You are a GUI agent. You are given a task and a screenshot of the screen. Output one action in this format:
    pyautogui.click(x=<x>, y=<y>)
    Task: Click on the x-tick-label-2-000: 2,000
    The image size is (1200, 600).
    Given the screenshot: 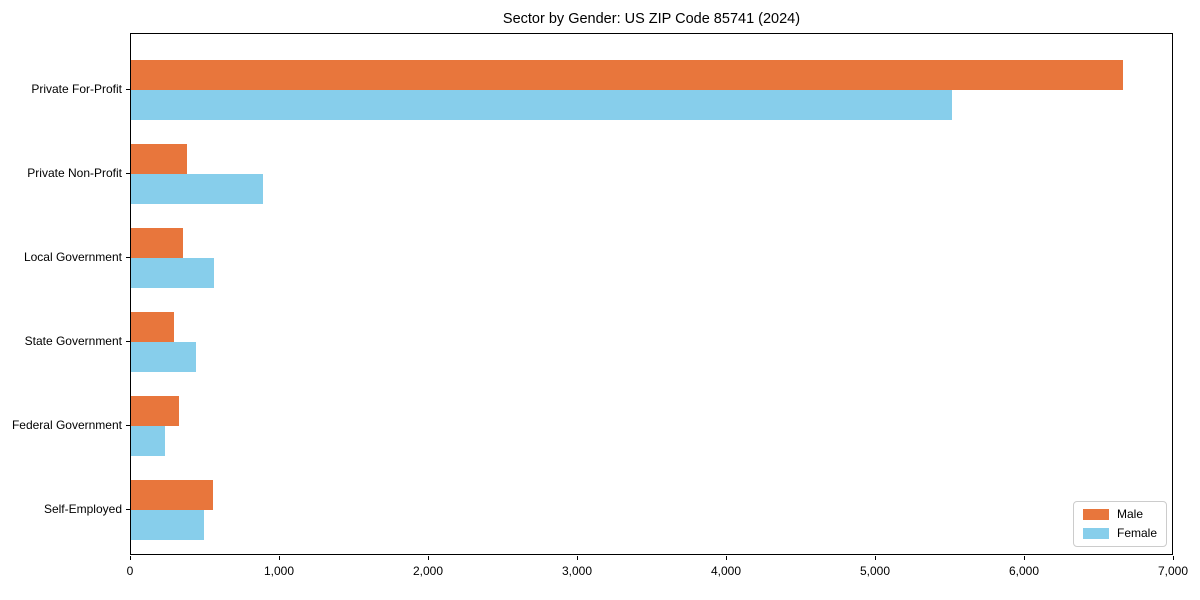 What is the action you would take?
    pyautogui.click(x=428, y=571)
    